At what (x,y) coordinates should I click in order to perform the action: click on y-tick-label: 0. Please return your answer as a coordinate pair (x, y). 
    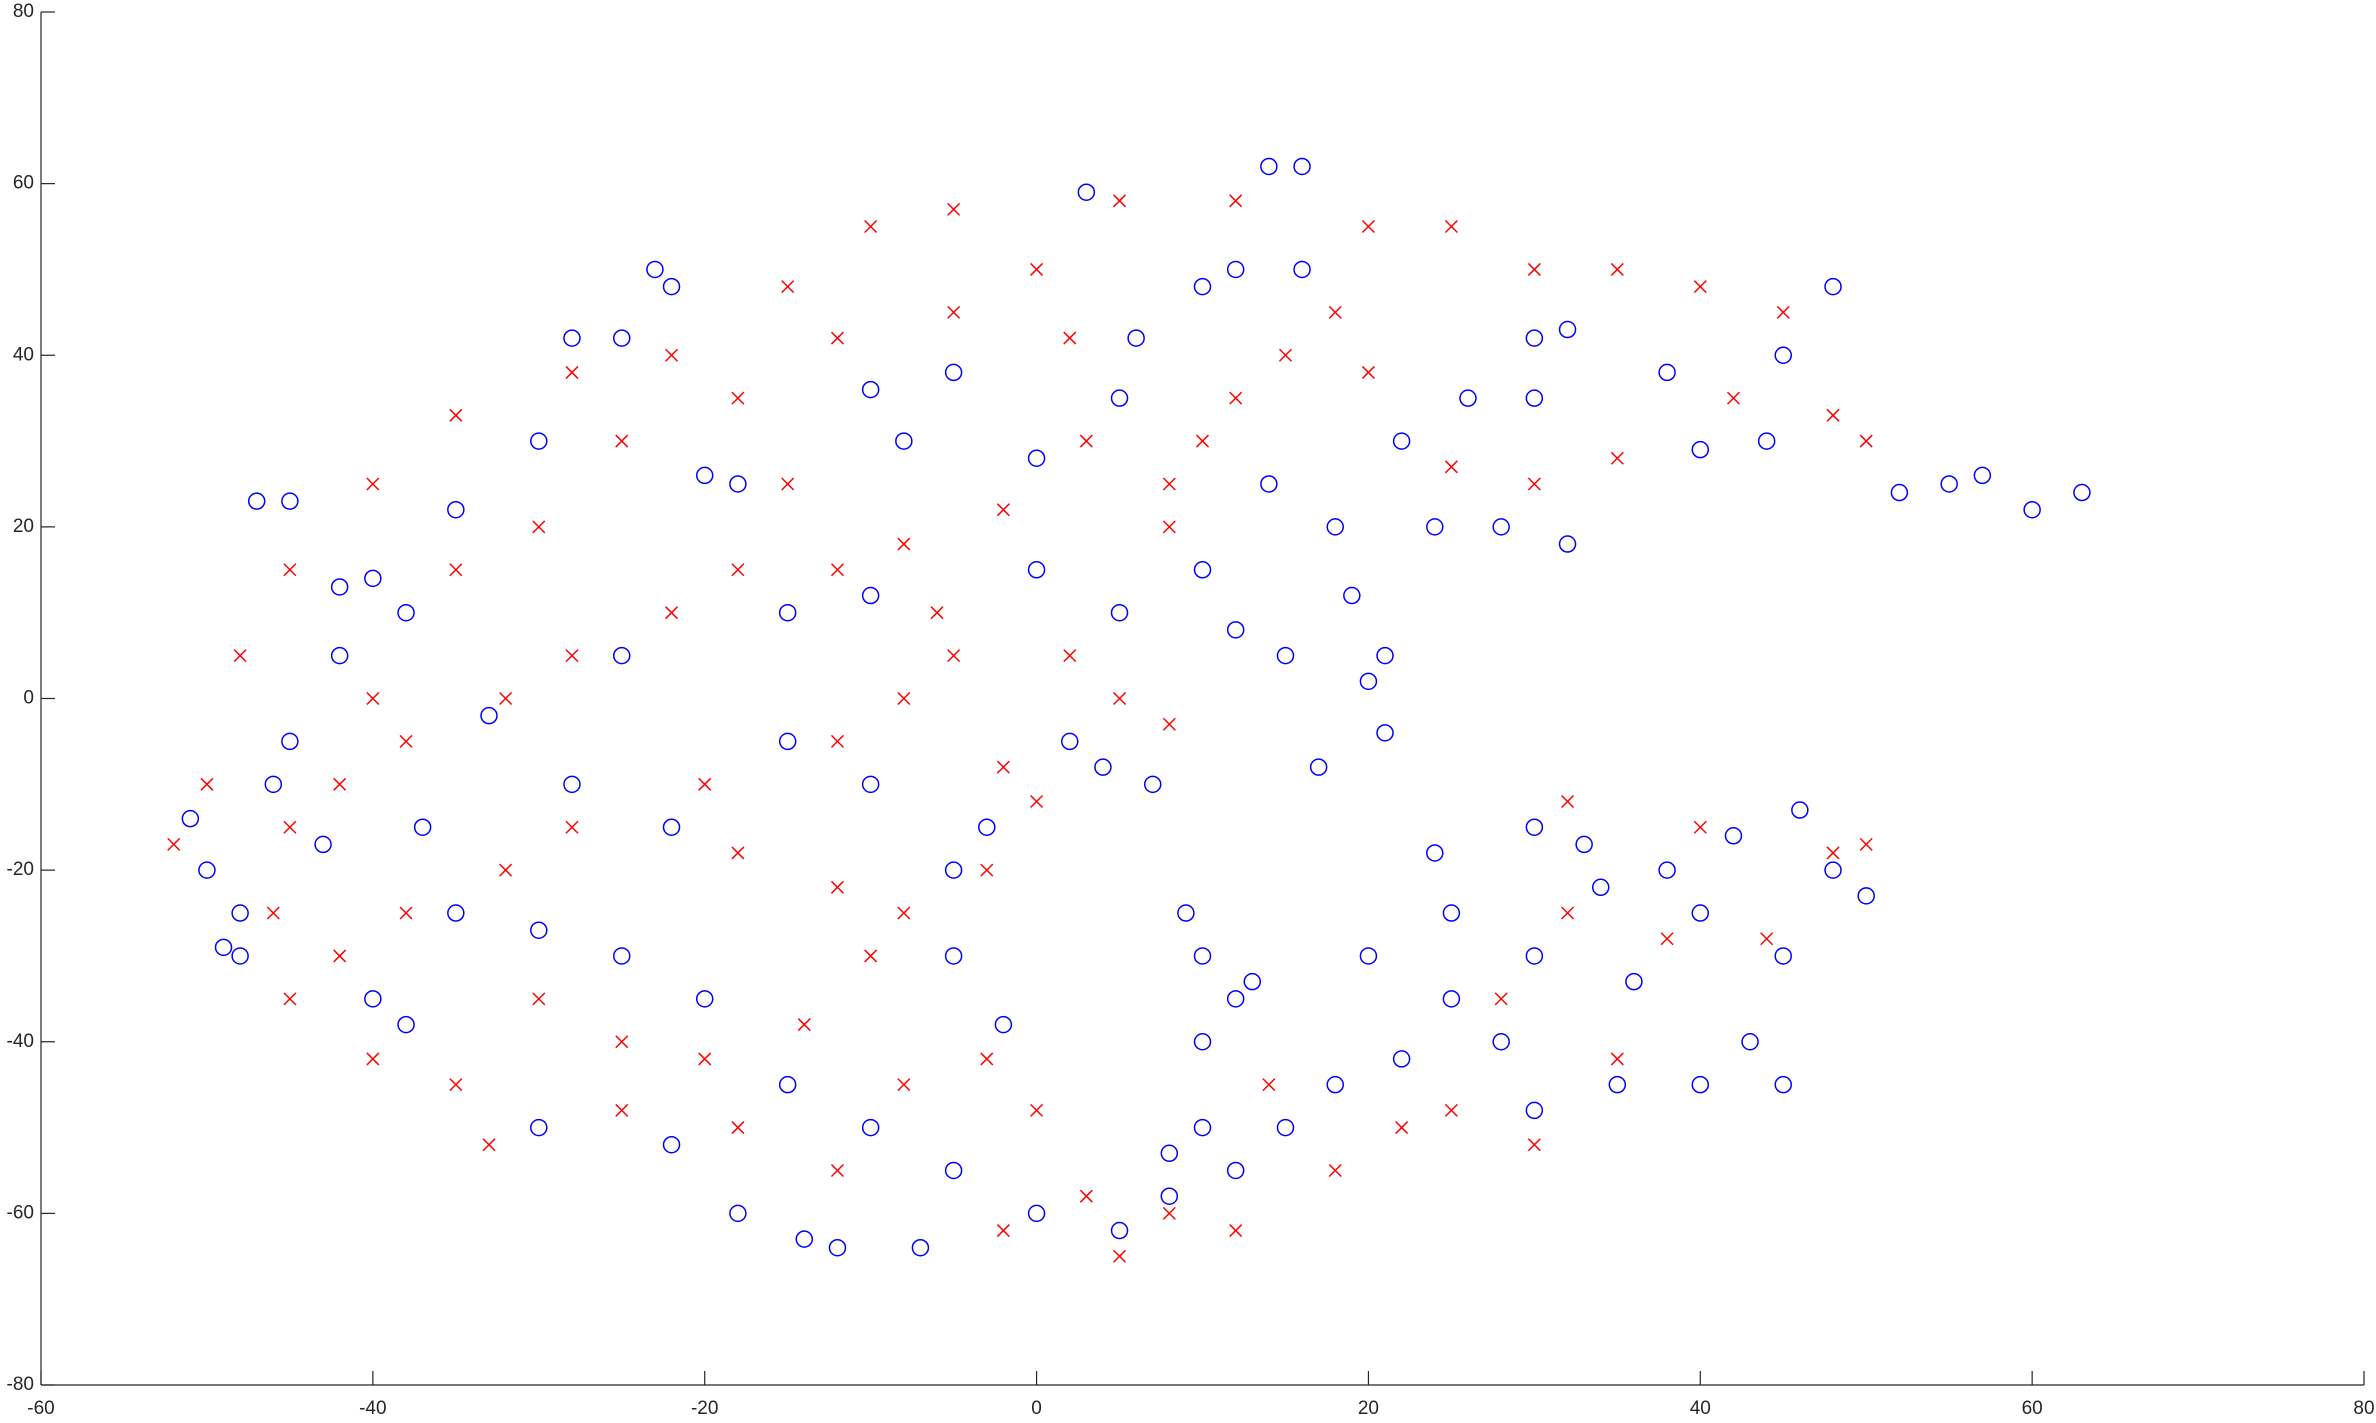
    Looking at the image, I should click on (28, 698).